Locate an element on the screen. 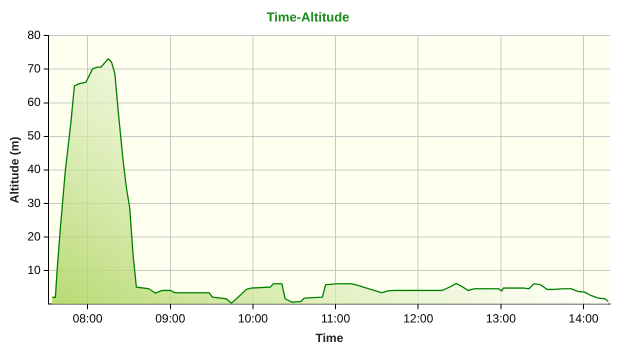  y-tick-label: 60 is located at coordinates (34, 102).